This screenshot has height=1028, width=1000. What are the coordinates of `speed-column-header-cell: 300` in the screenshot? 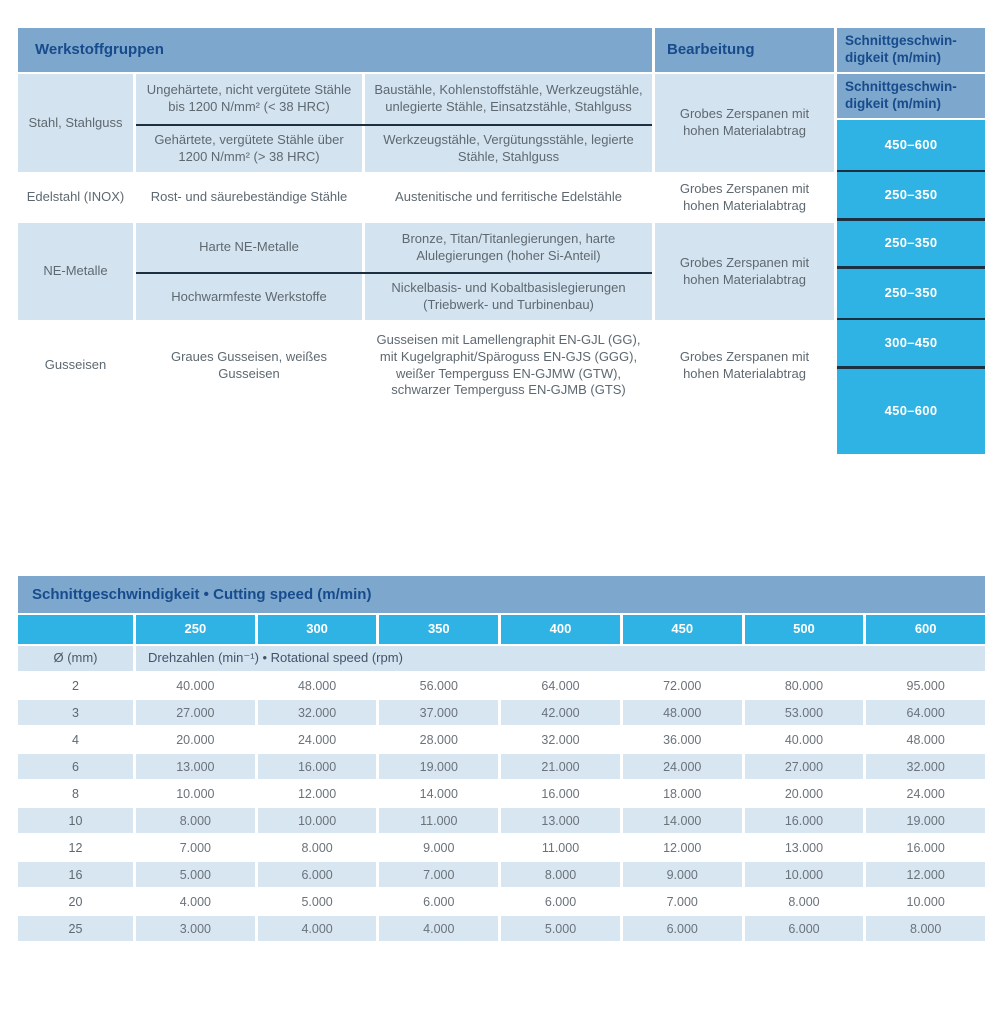 It's located at (317, 629).